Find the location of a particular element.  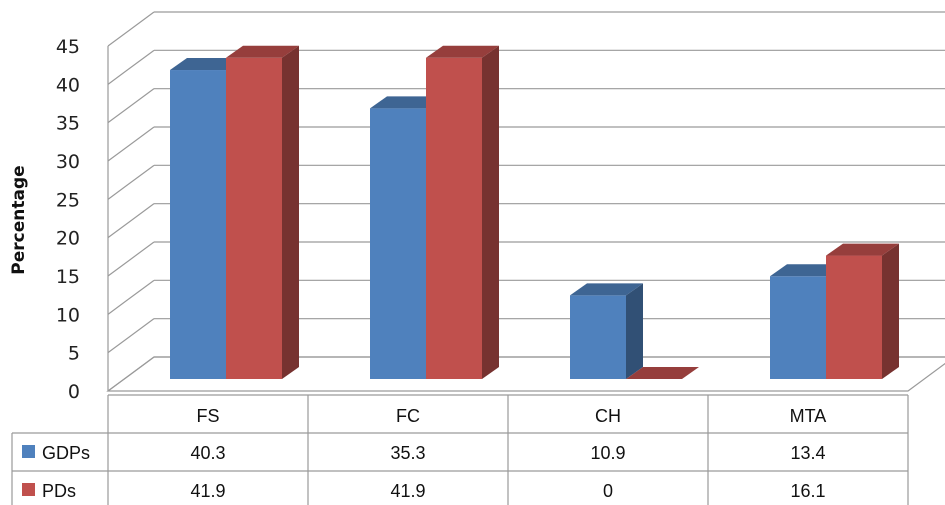

data-label: 35.3 is located at coordinates (407, 453).